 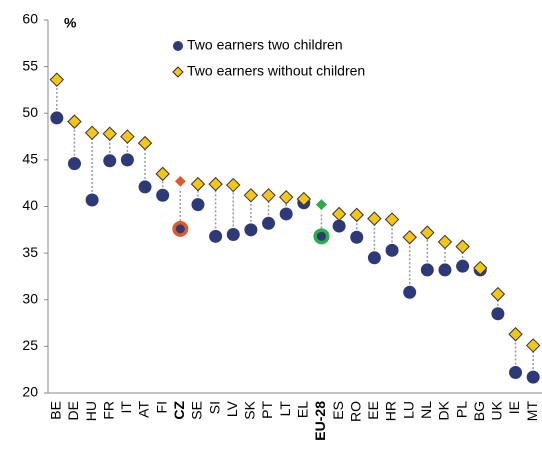 I want to click on x-tick-label: BG, so click(x=479, y=411).